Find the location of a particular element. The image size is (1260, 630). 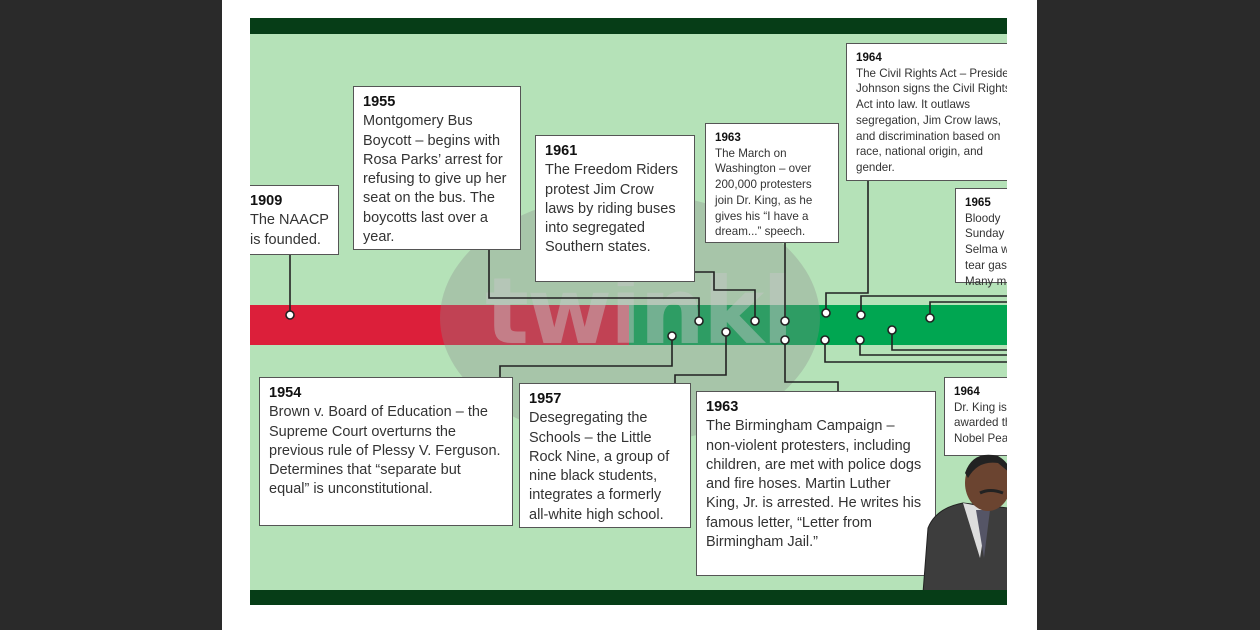

event-year: 1965 is located at coordinates (978, 202).